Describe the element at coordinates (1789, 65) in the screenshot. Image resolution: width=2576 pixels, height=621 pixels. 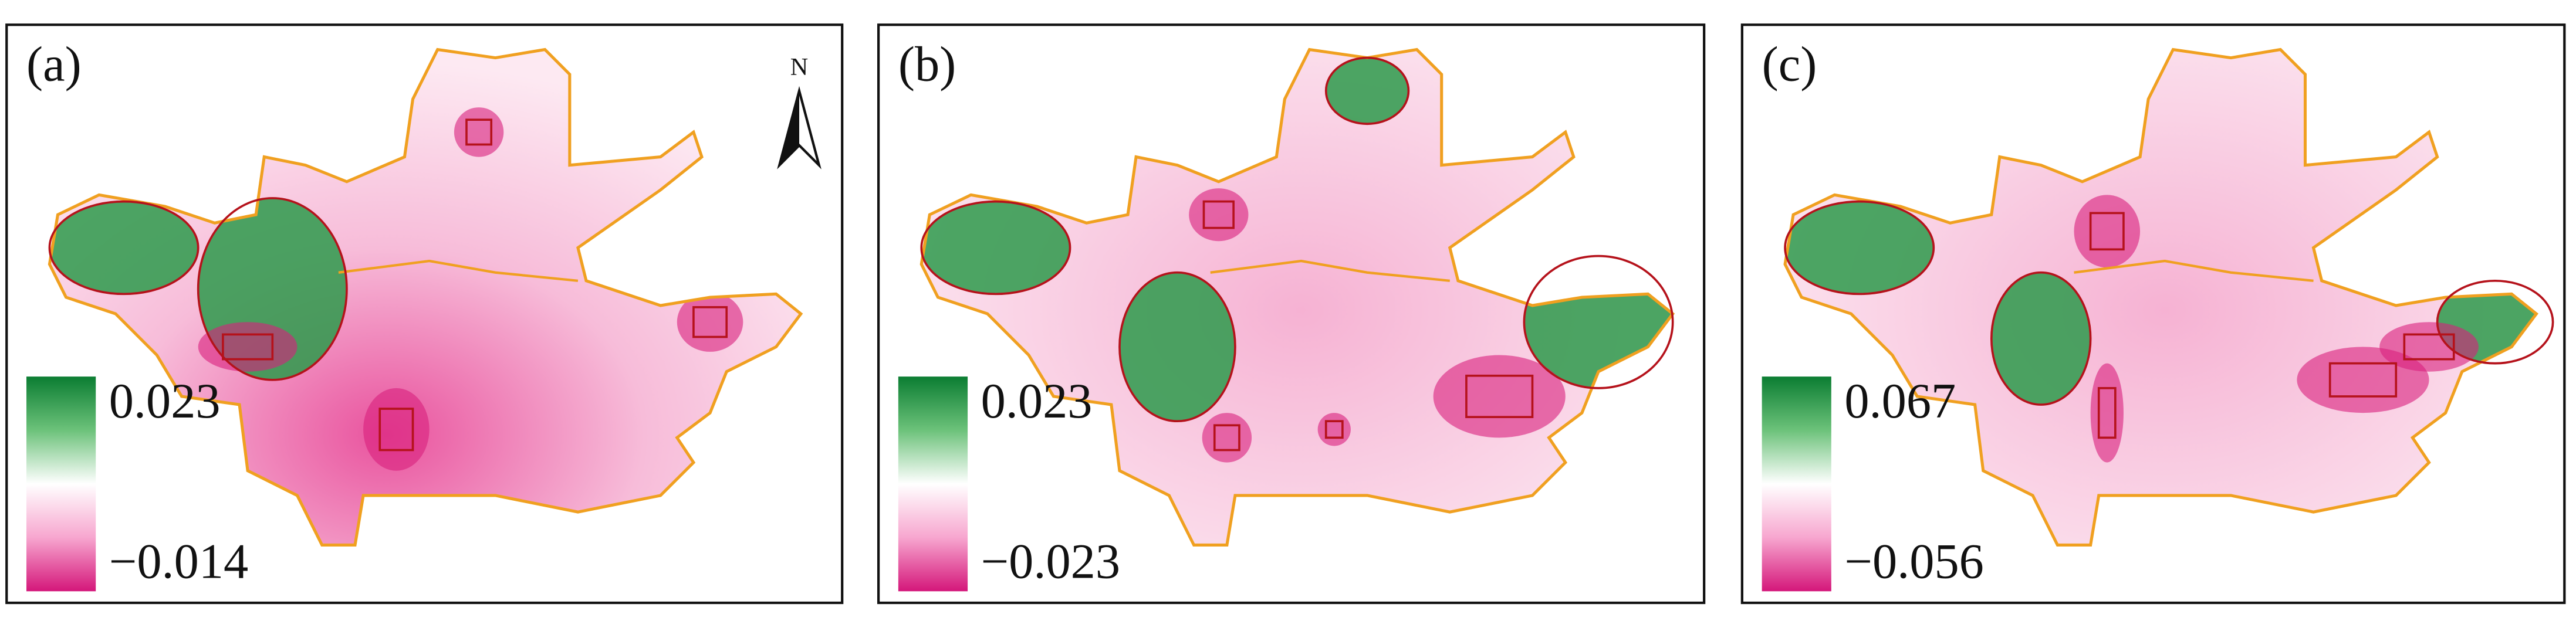
I see `panel-label: (c)` at that location.